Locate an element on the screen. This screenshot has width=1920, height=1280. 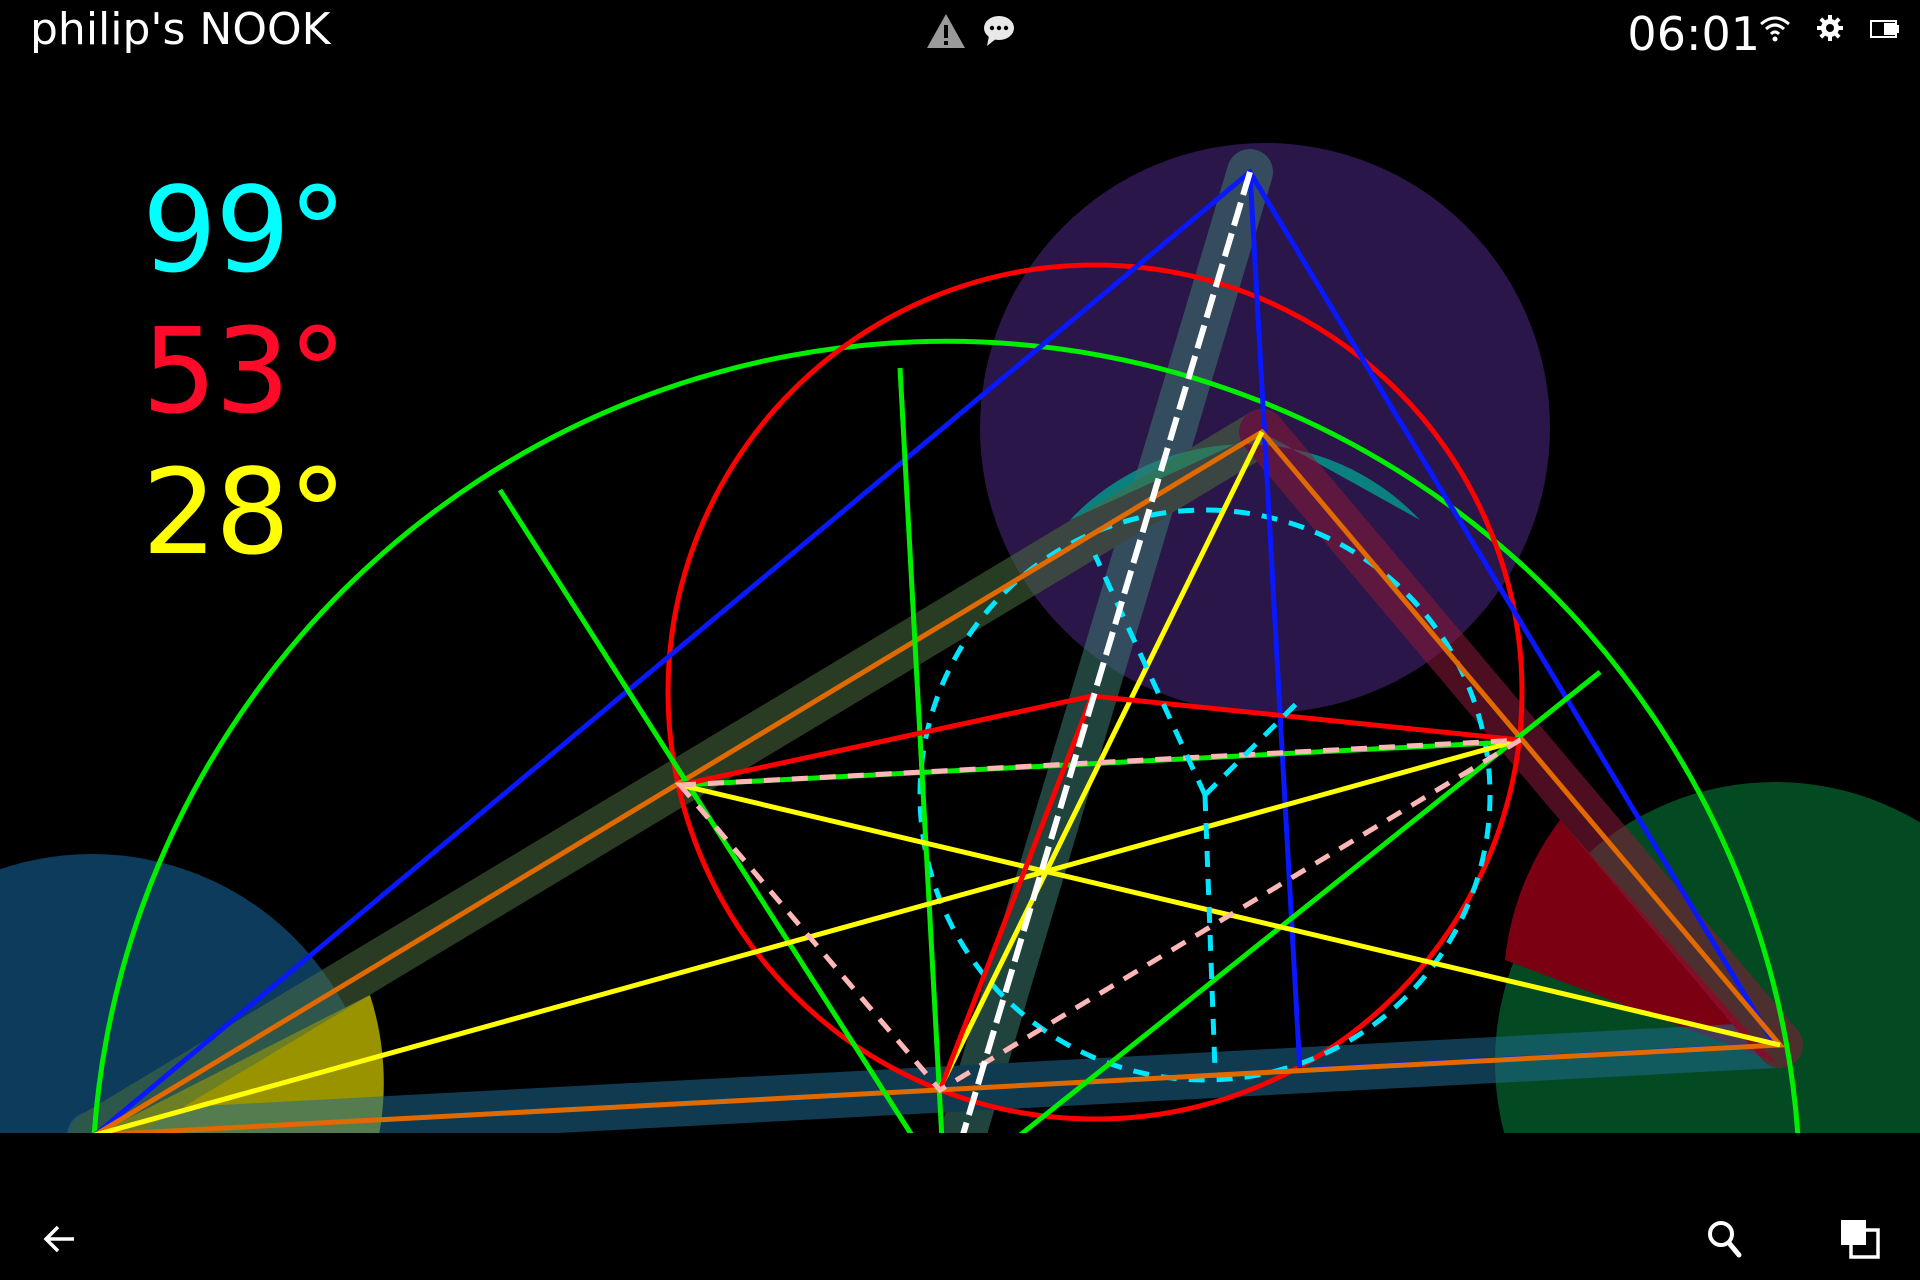
battery-icon is located at coordinates (1884, 29).